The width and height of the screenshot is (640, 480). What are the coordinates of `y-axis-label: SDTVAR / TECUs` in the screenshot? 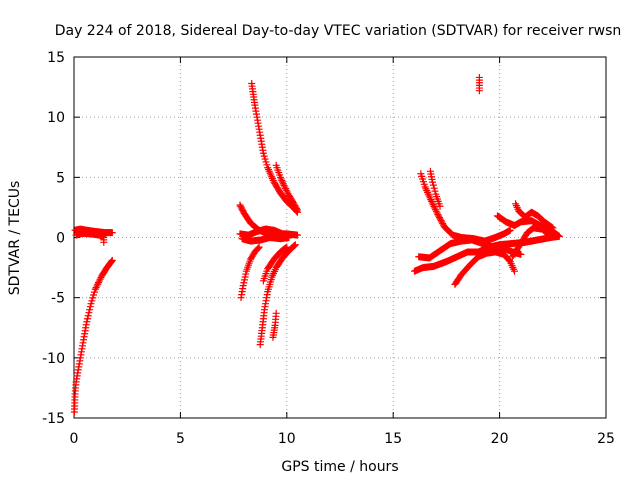 It's located at (15, 238).